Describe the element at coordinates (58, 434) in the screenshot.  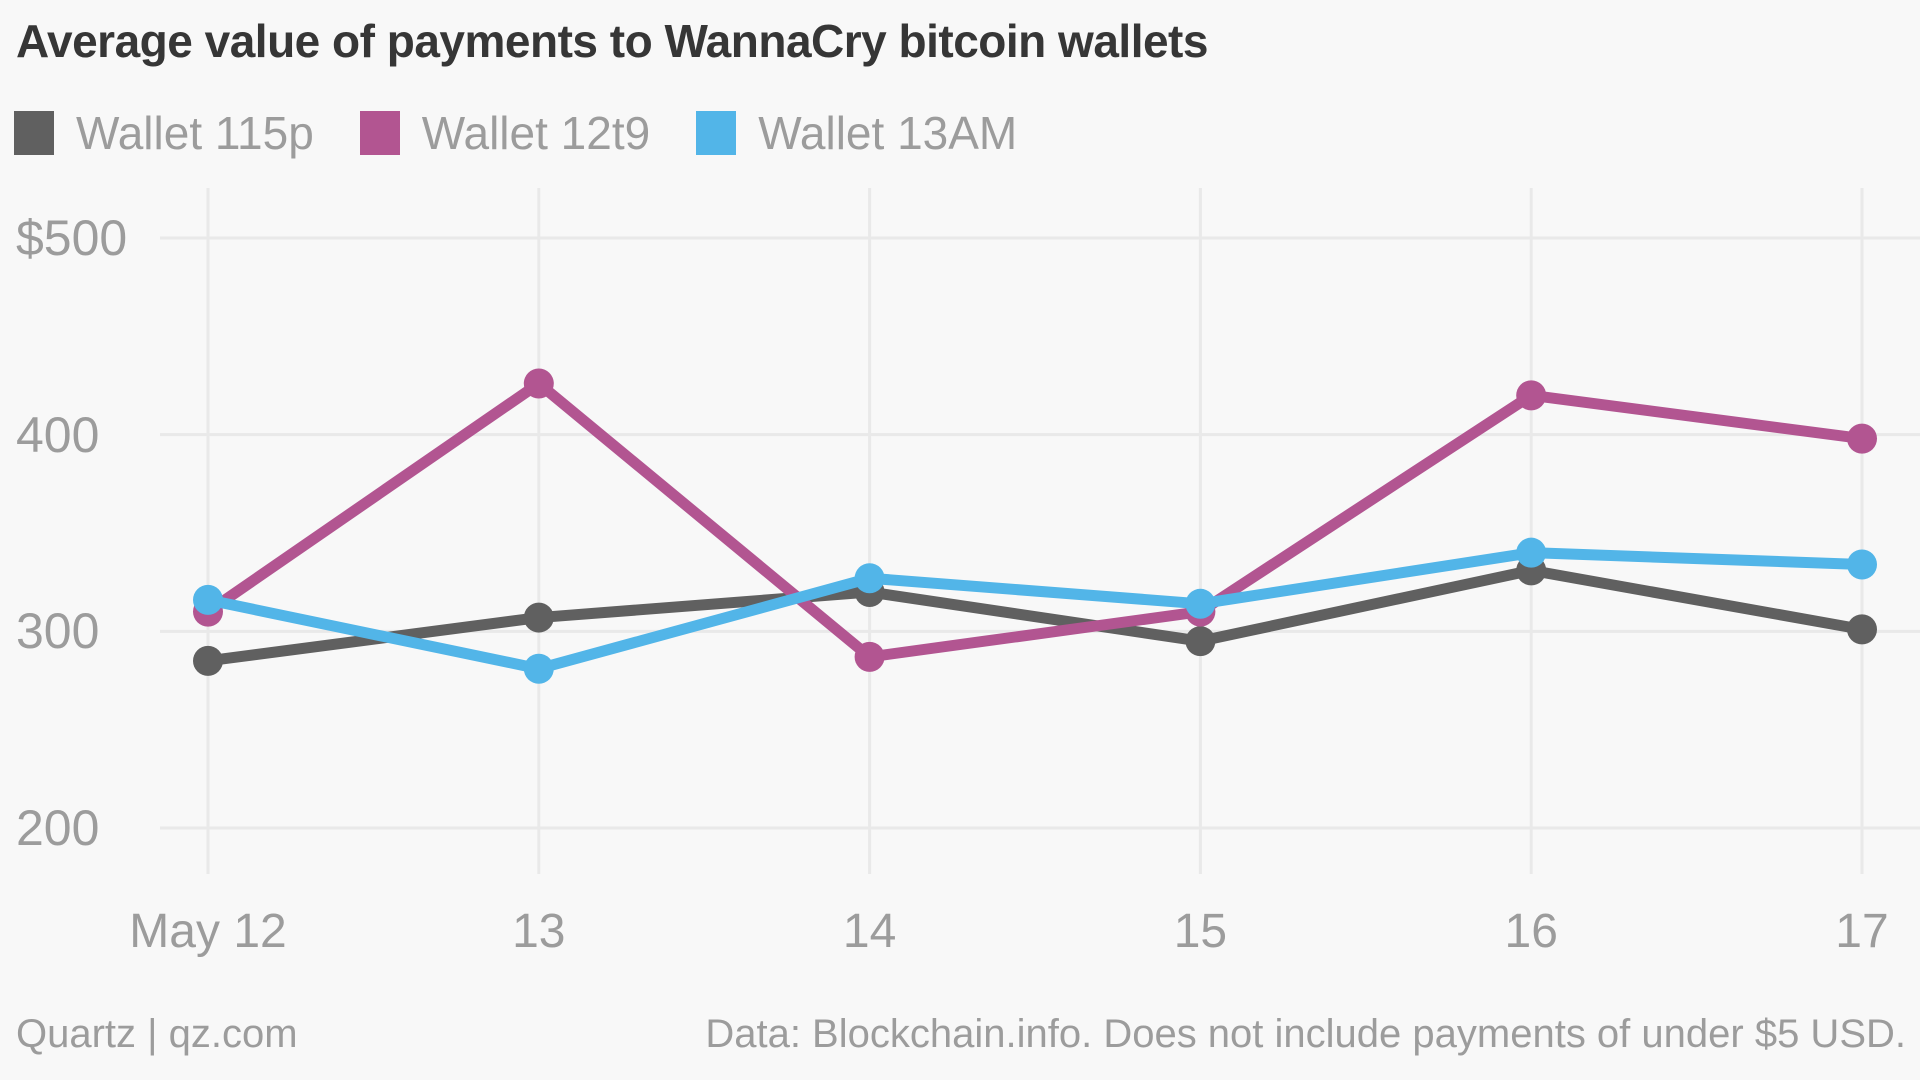
I see `y-axis-tick-label: 400` at that location.